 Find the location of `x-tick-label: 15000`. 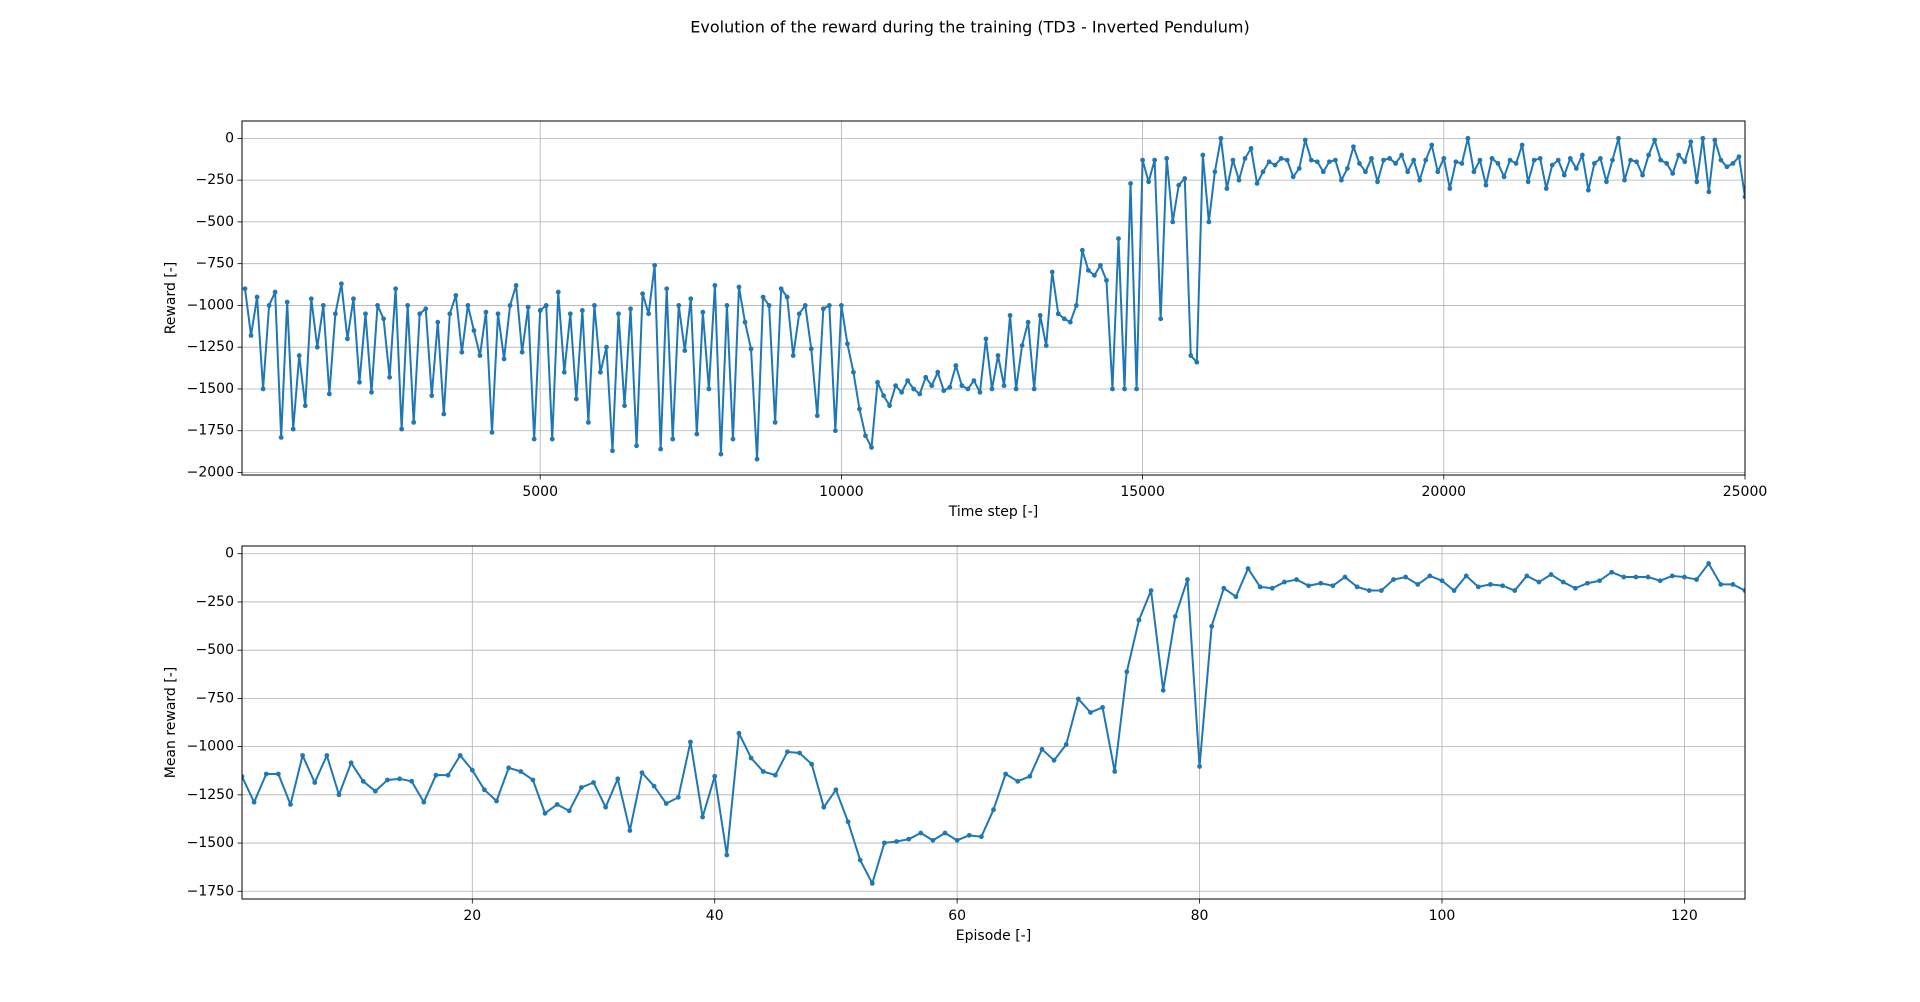

x-tick-label: 15000 is located at coordinates (1142, 492).